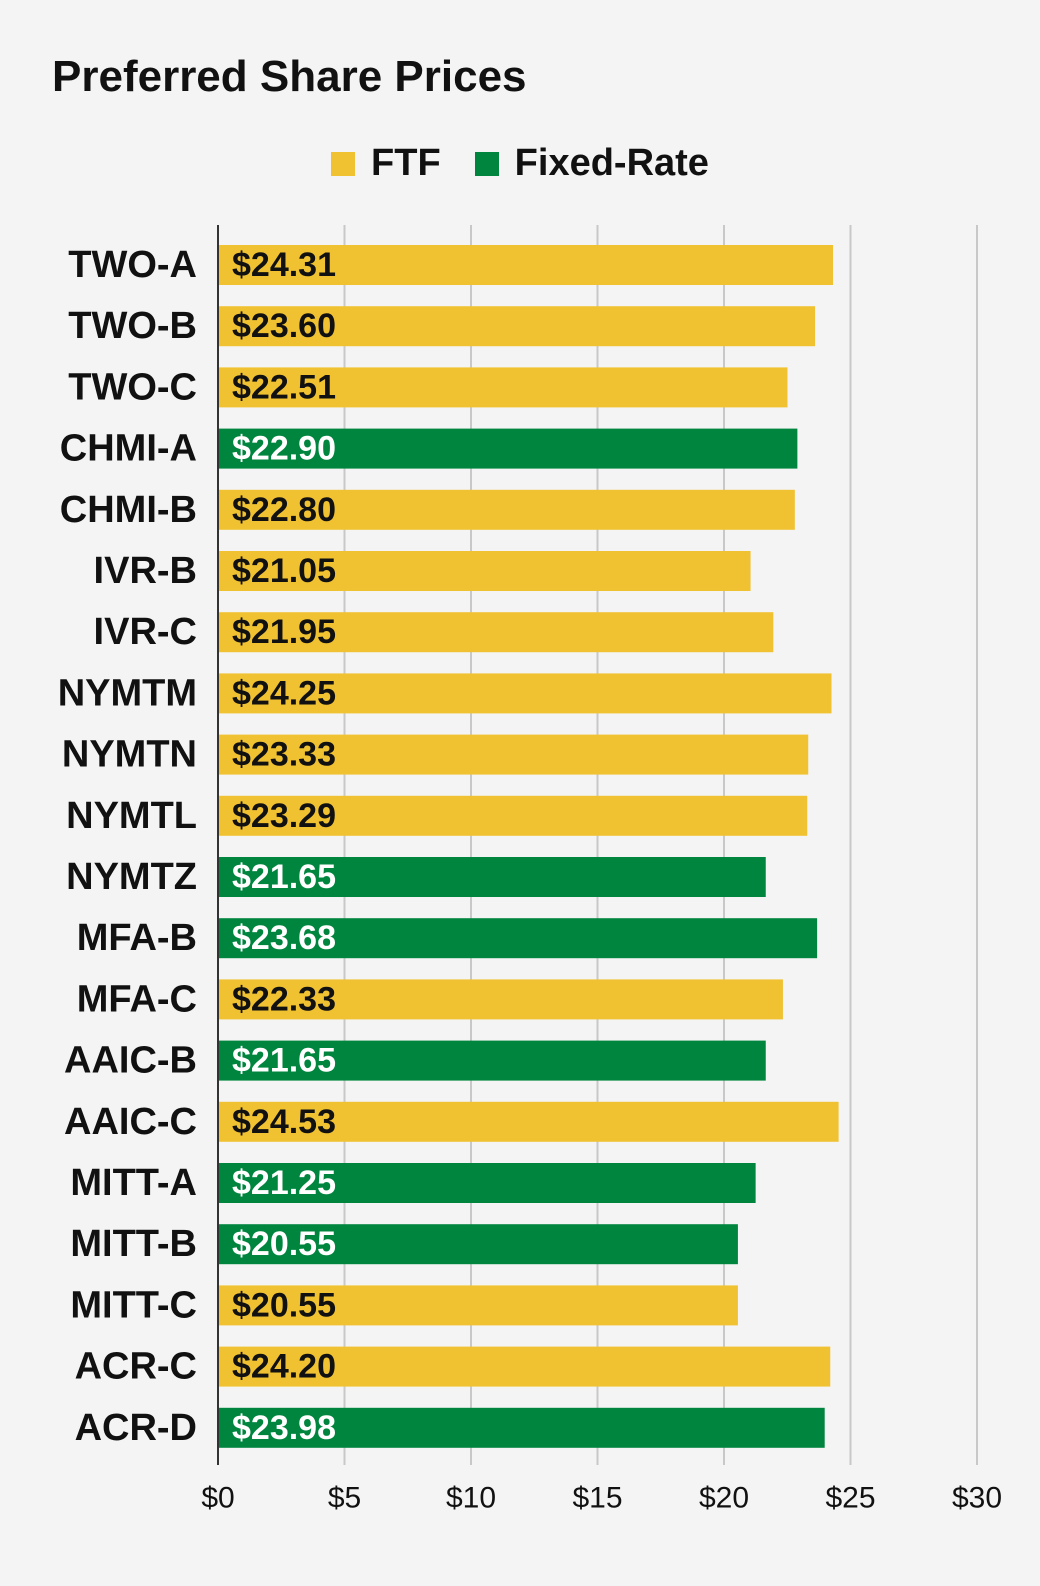  Describe the element at coordinates (289, 76) in the screenshot. I see `chart-title: Preferred Share Prices` at that location.